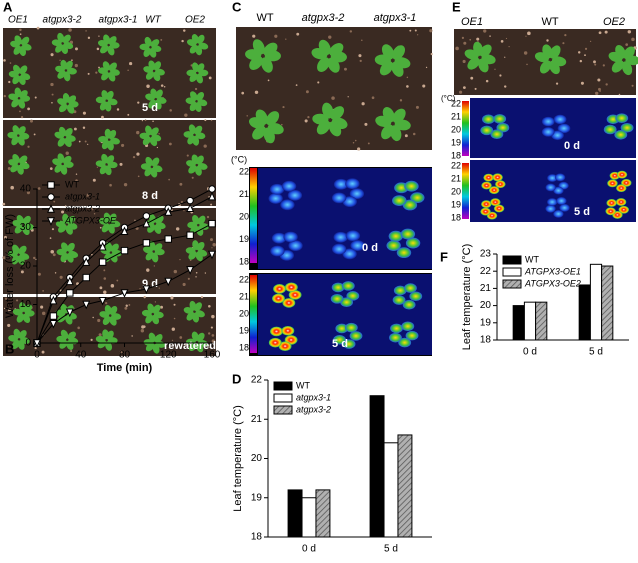 The height and width of the screenshot is (563, 638). I want to click on legend-swatch, so click(283, 398).